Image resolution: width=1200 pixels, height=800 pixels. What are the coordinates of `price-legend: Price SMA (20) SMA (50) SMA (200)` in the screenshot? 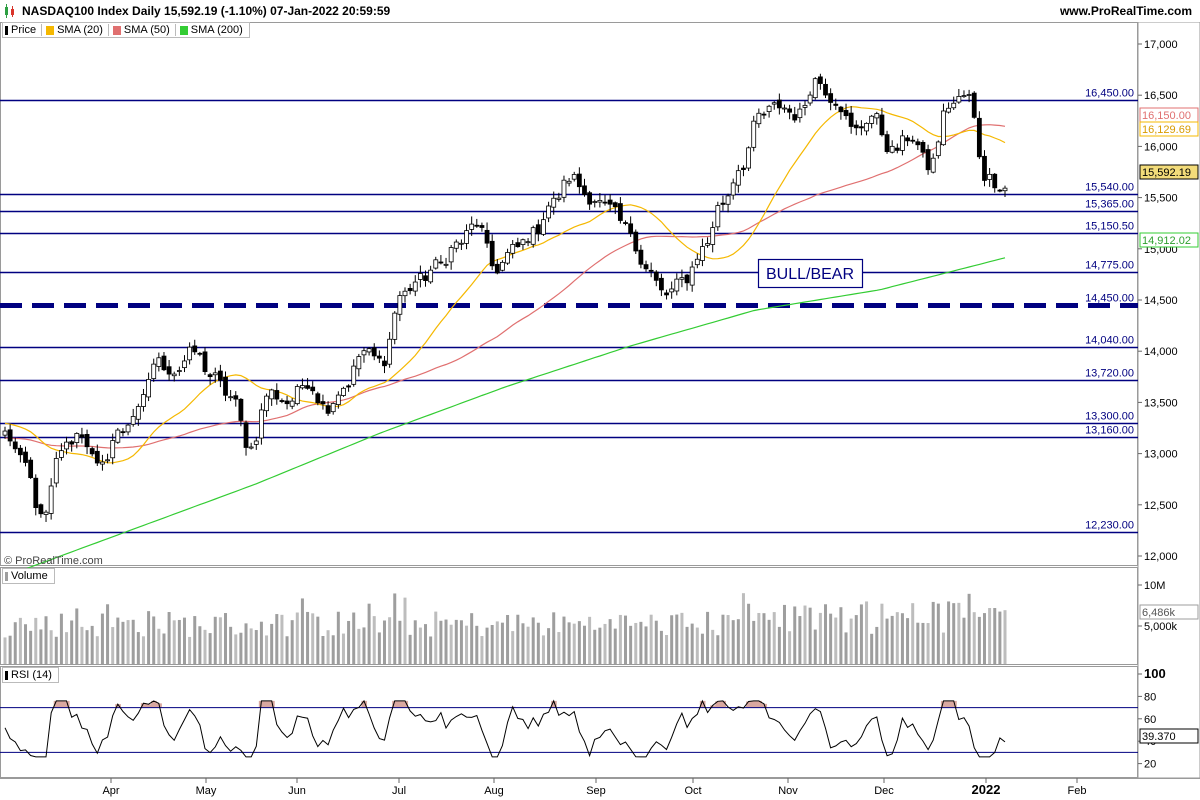 It's located at (126, 30).